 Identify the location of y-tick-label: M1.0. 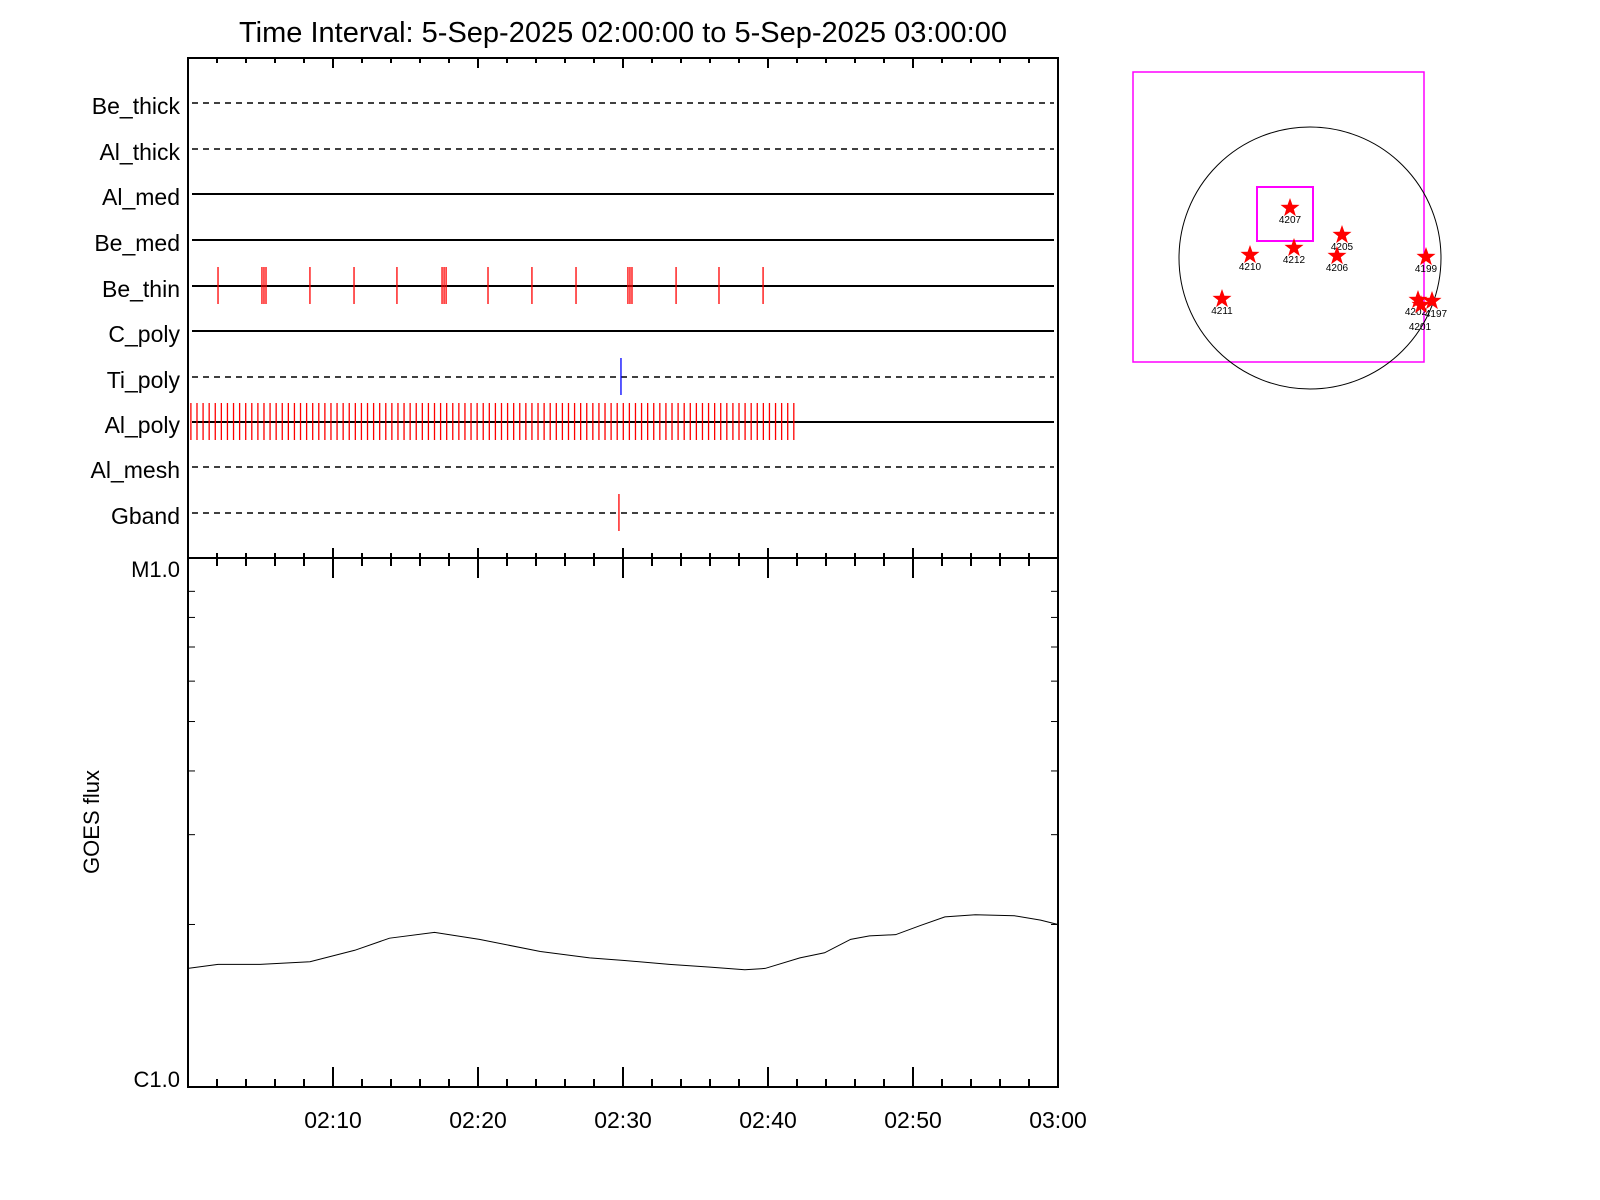
(155, 569).